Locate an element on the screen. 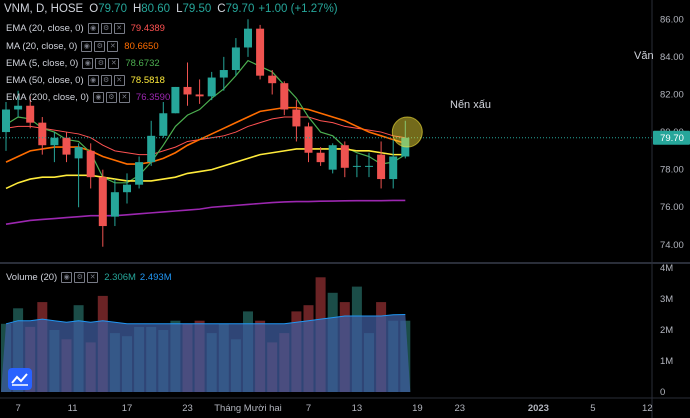  volume-axis: 4M 3M 2M 1M 0 is located at coordinates (666, 330).